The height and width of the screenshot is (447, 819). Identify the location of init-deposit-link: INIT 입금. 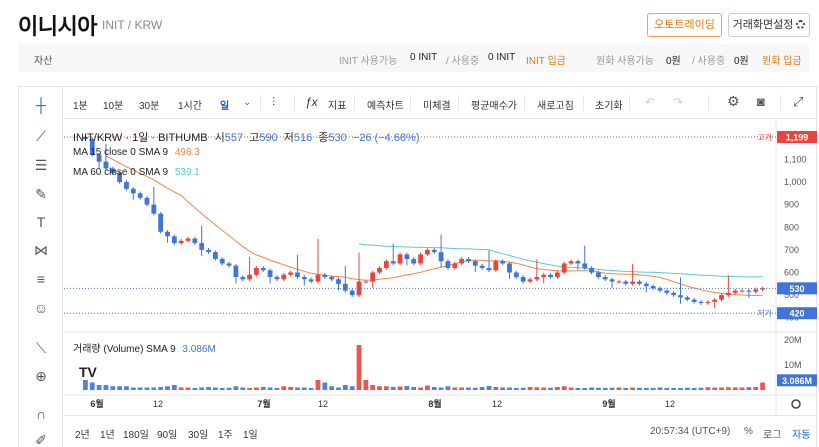
(546, 61).